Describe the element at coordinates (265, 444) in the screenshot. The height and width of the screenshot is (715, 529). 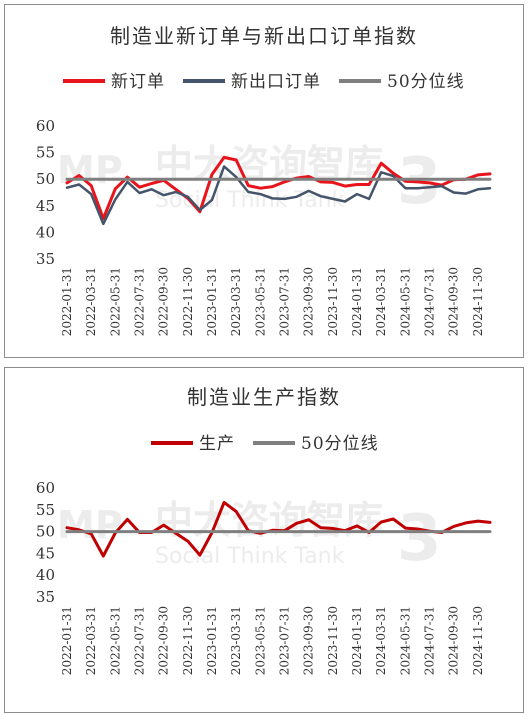
I see `legend: 生产 50分位线` at that location.